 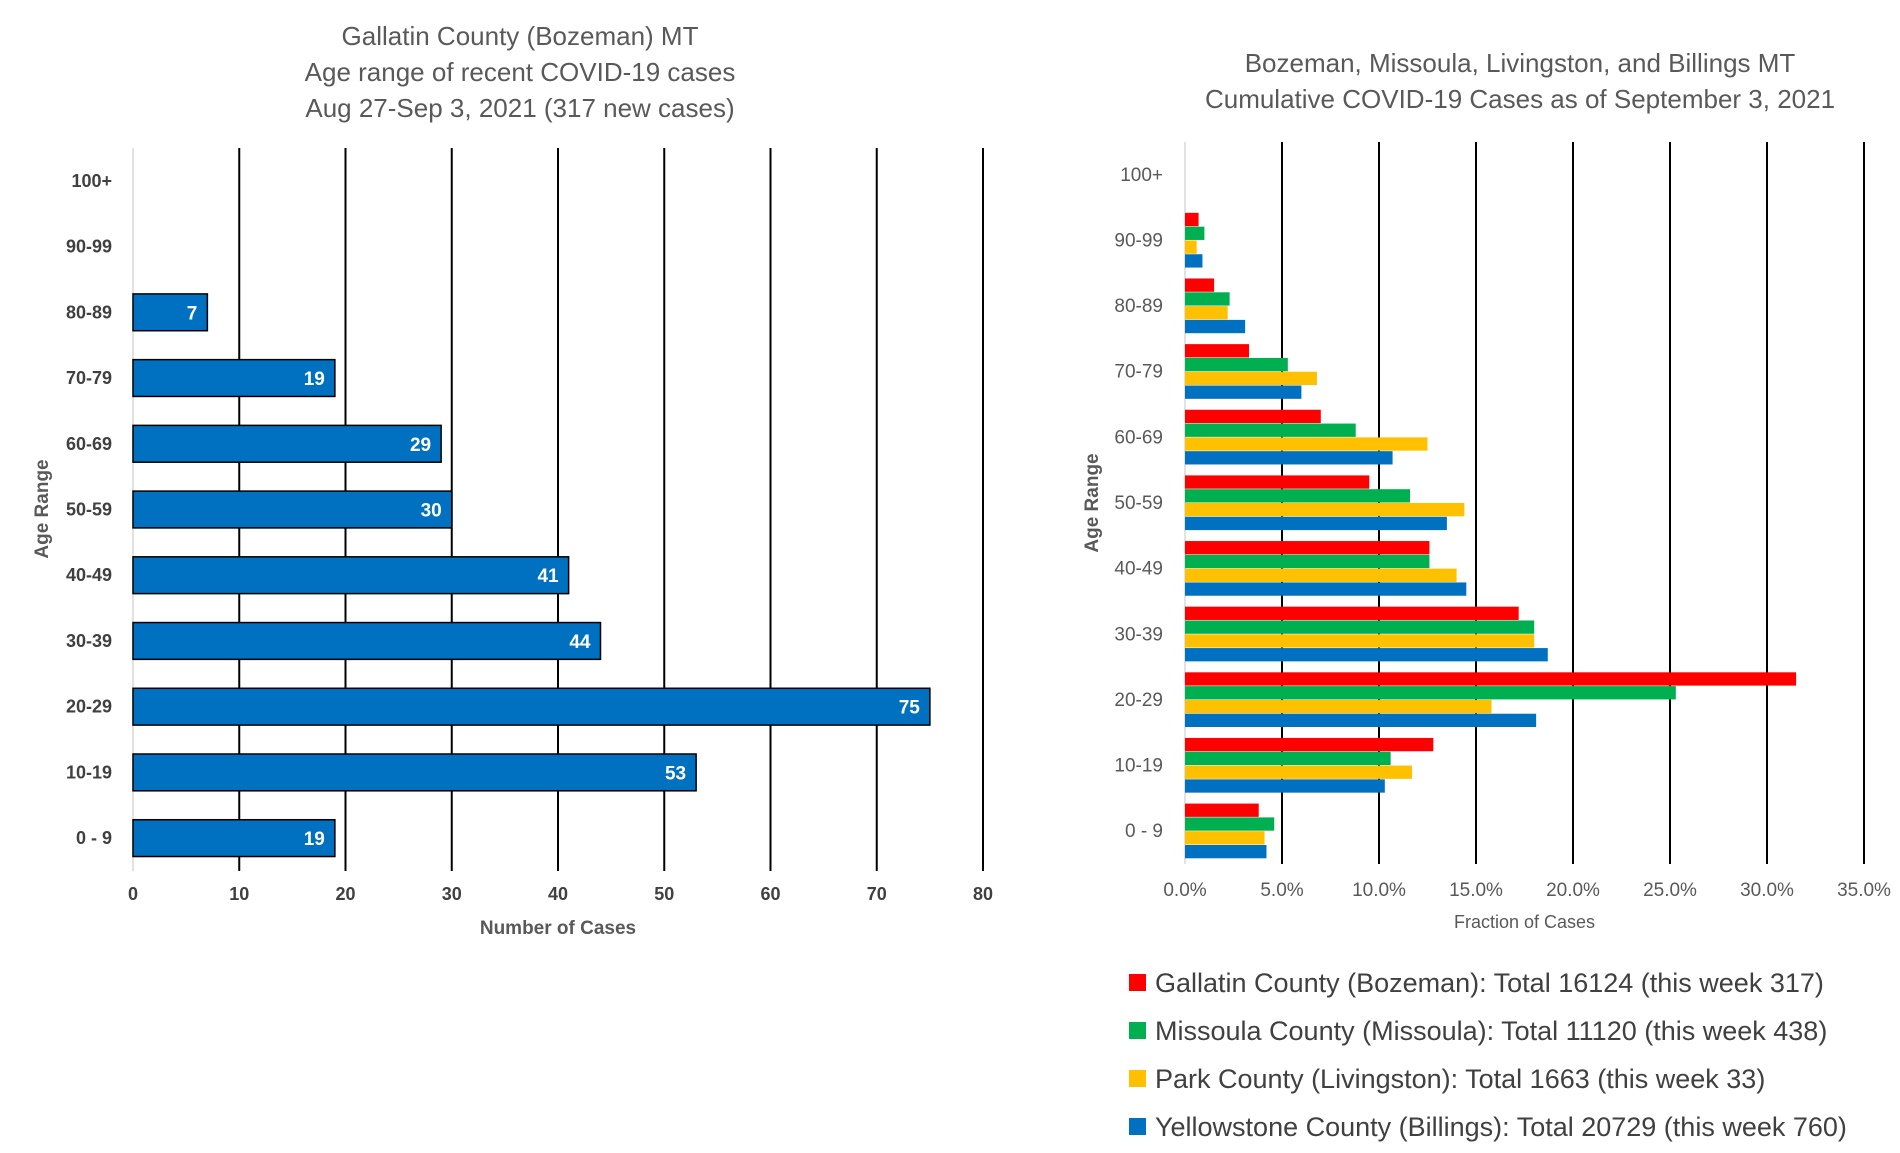 I want to click on x-tick-label: 20, so click(x=345, y=894).